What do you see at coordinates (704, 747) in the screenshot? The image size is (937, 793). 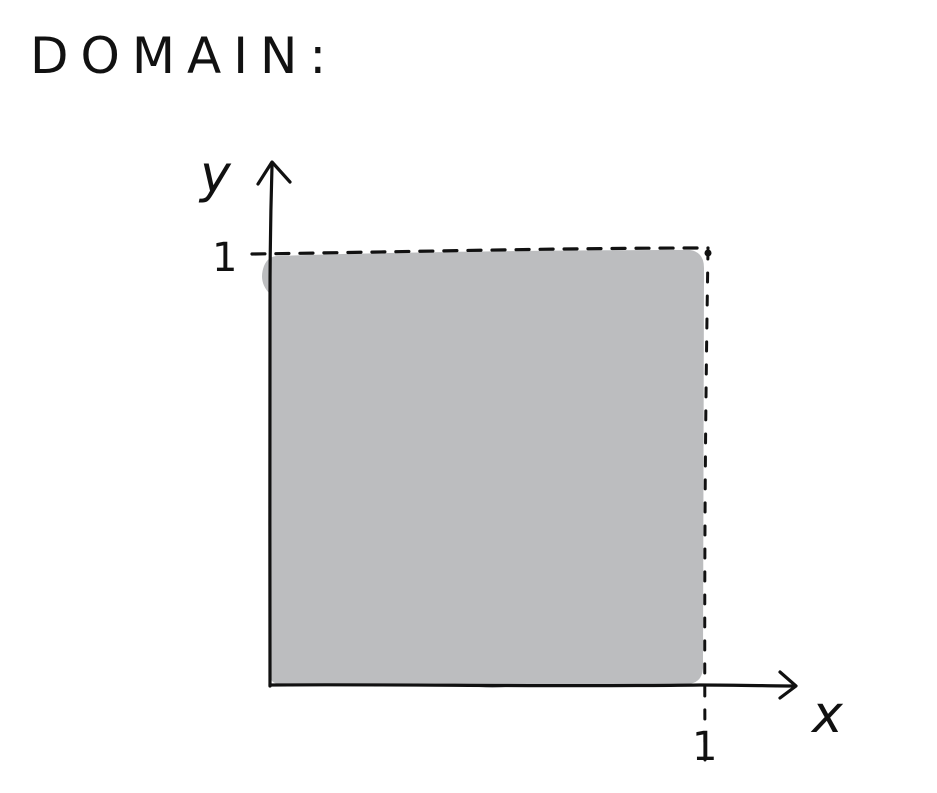 I see `x-tick-label: 1` at bounding box center [704, 747].